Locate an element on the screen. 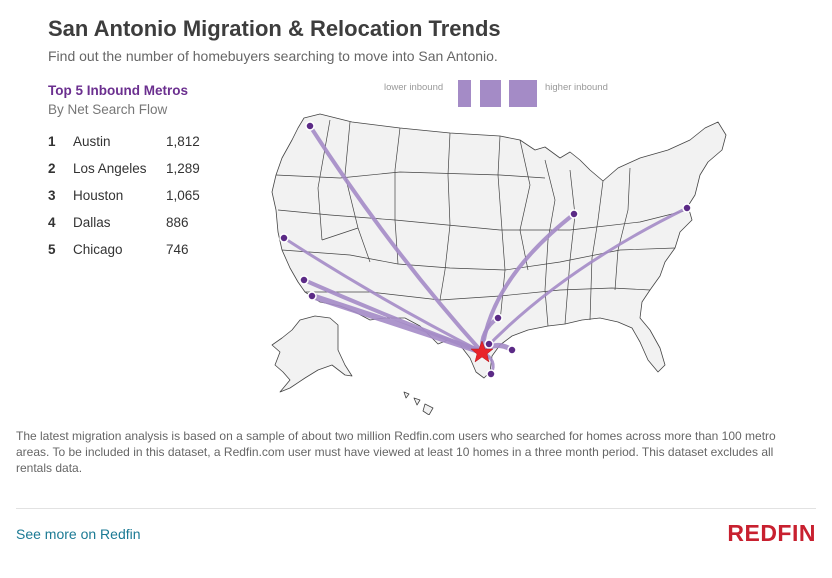 The width and height of the screenshot is (832, 578). metro-name: Dallas is located at coordinates (92, 222).